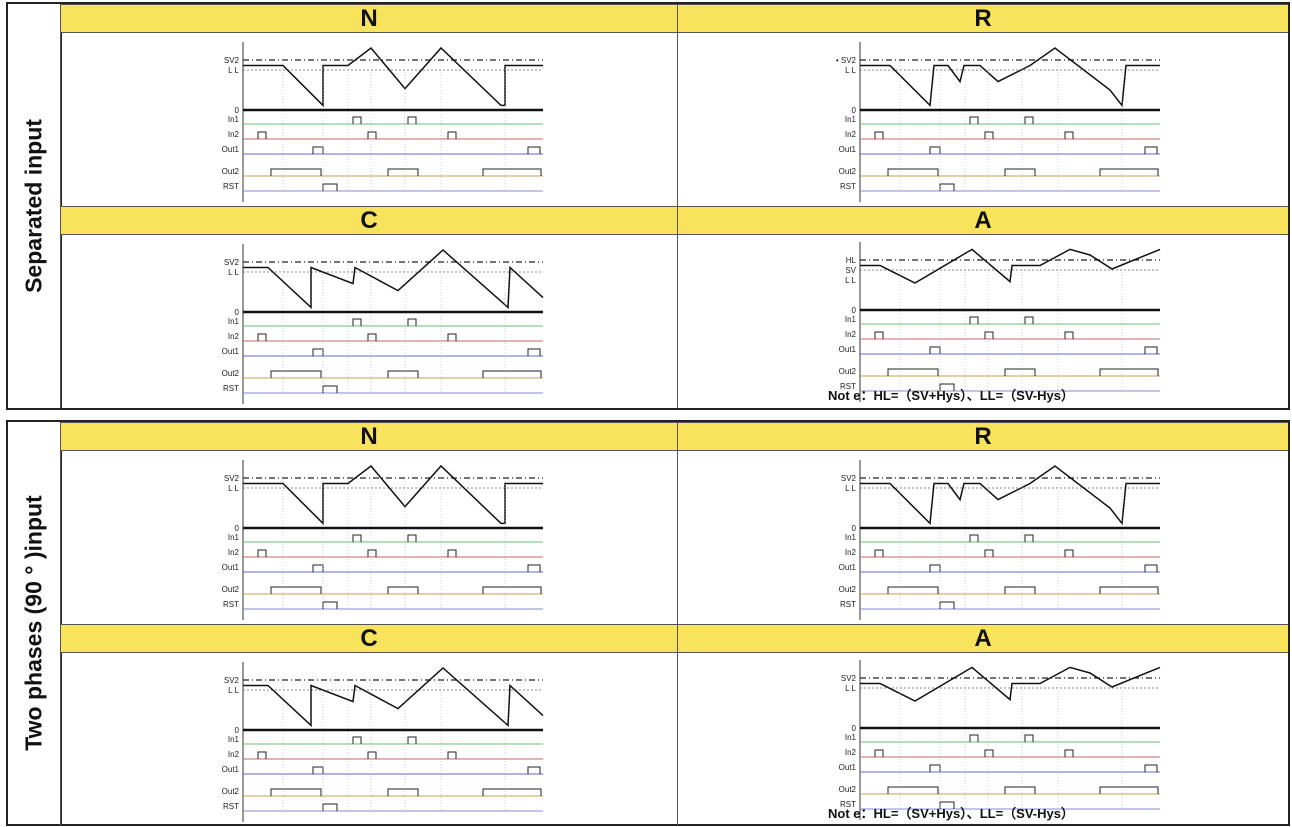  What do you see at coordinates (983, 638) in the screenshot?
I see `panel-head: A` at bounding box center [983, 638].